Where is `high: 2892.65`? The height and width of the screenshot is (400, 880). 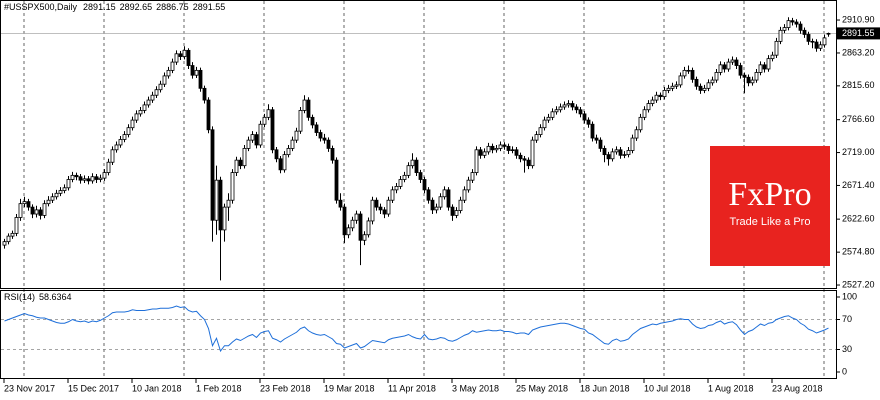 high: 2892.65 is located at coordinates (136, 7).